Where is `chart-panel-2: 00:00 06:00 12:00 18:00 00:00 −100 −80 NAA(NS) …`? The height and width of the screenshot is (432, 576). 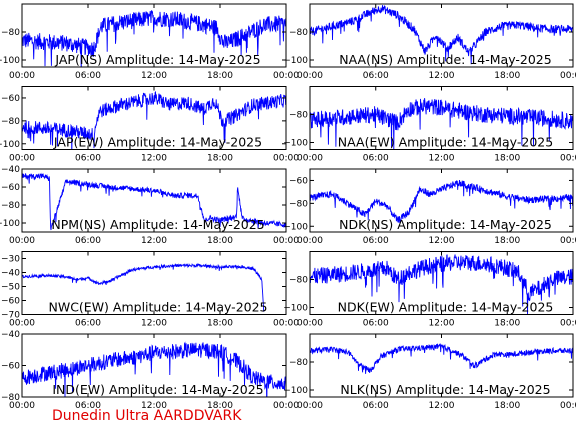 chart-panel-2: 00:00 06:00 12:00 18:00 00:00 −100 −80 NAA(NS) … is located at coordinates (429, 42).